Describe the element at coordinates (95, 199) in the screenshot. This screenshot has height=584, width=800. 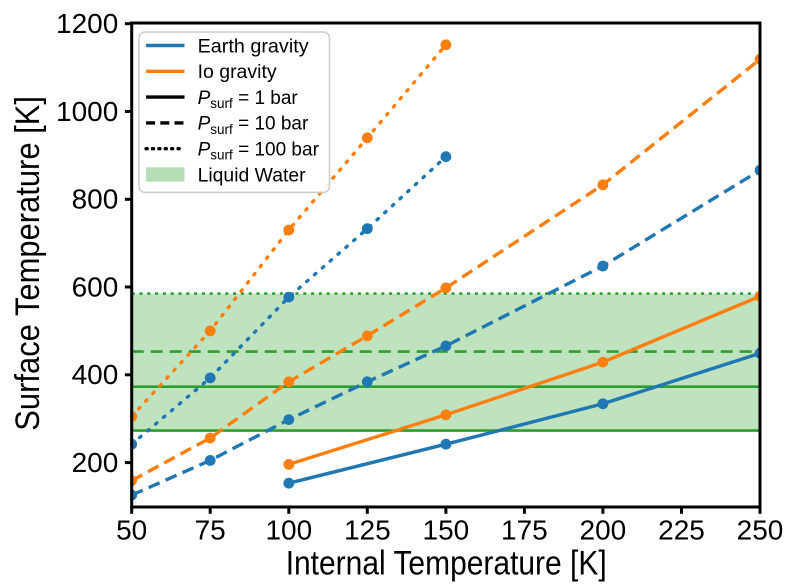
I see `svg-text: 800` at that location.